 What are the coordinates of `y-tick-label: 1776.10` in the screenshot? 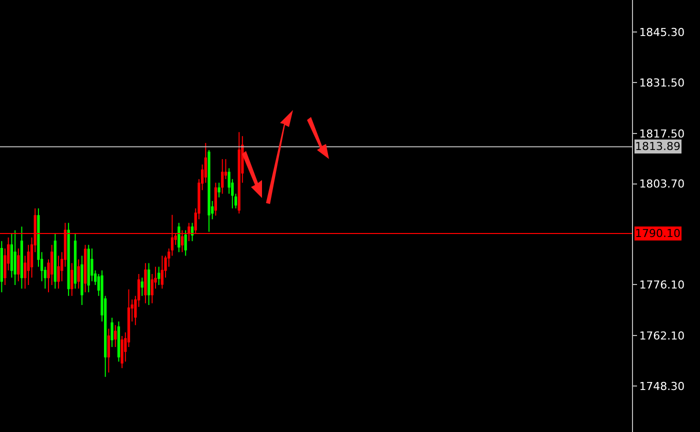 It's located at (662, 285).